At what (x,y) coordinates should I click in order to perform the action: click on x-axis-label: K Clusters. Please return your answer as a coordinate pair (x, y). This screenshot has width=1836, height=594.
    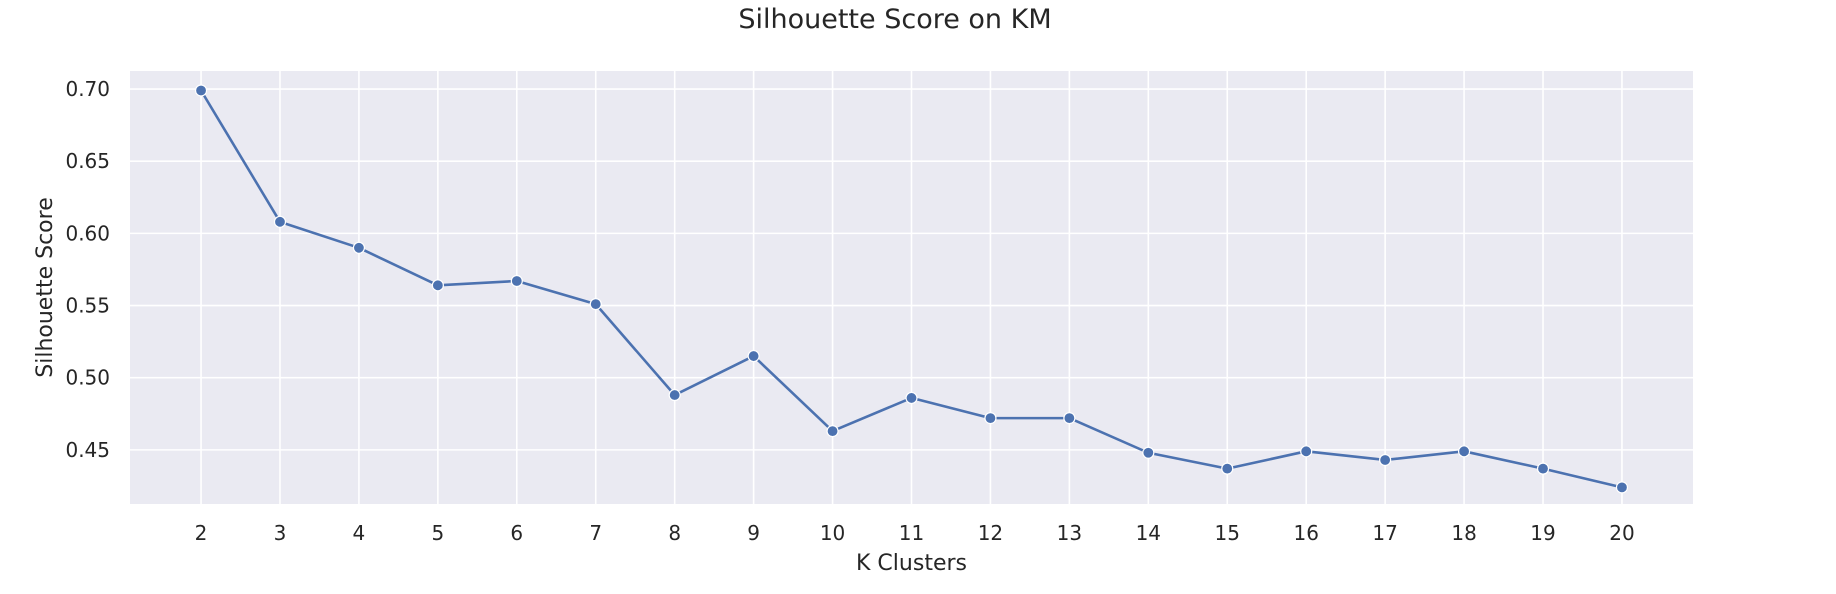
    Looking at the image, I should click on (911, 563).